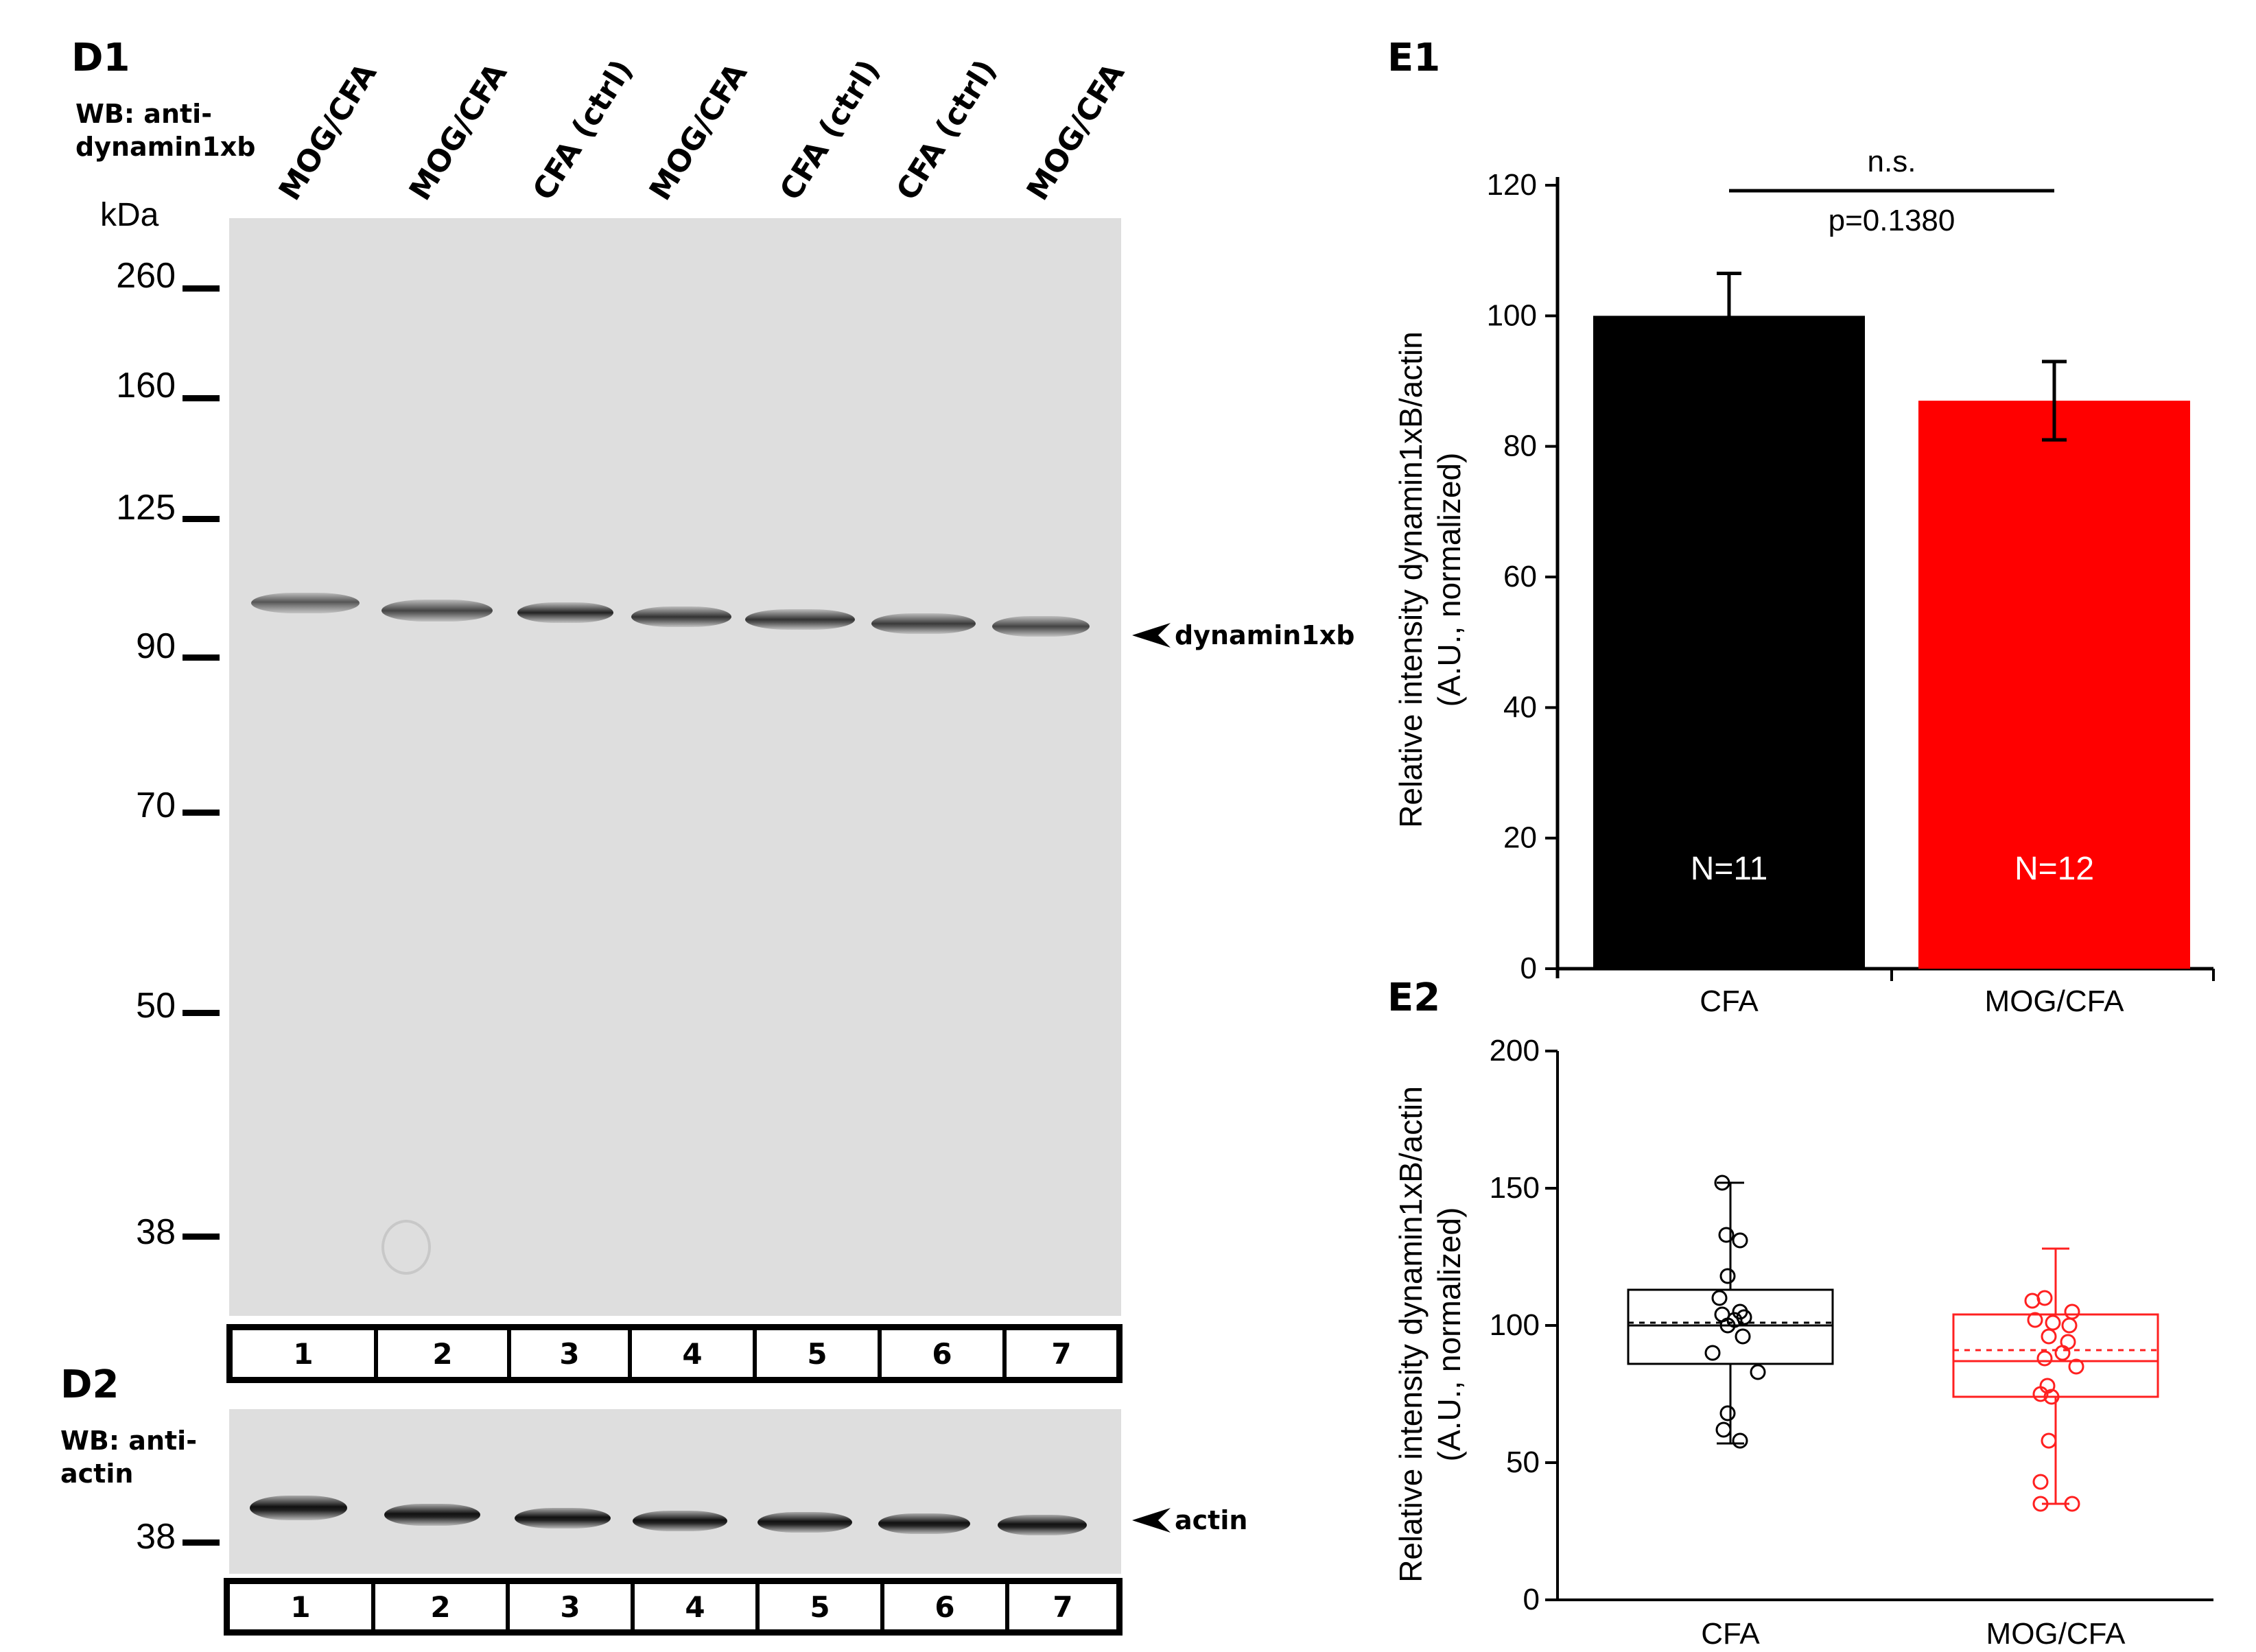 The height and width of the screenshot is (1652, 2256). I want to click on e1-x-tick-label: CFA, so click(1729, 1001).